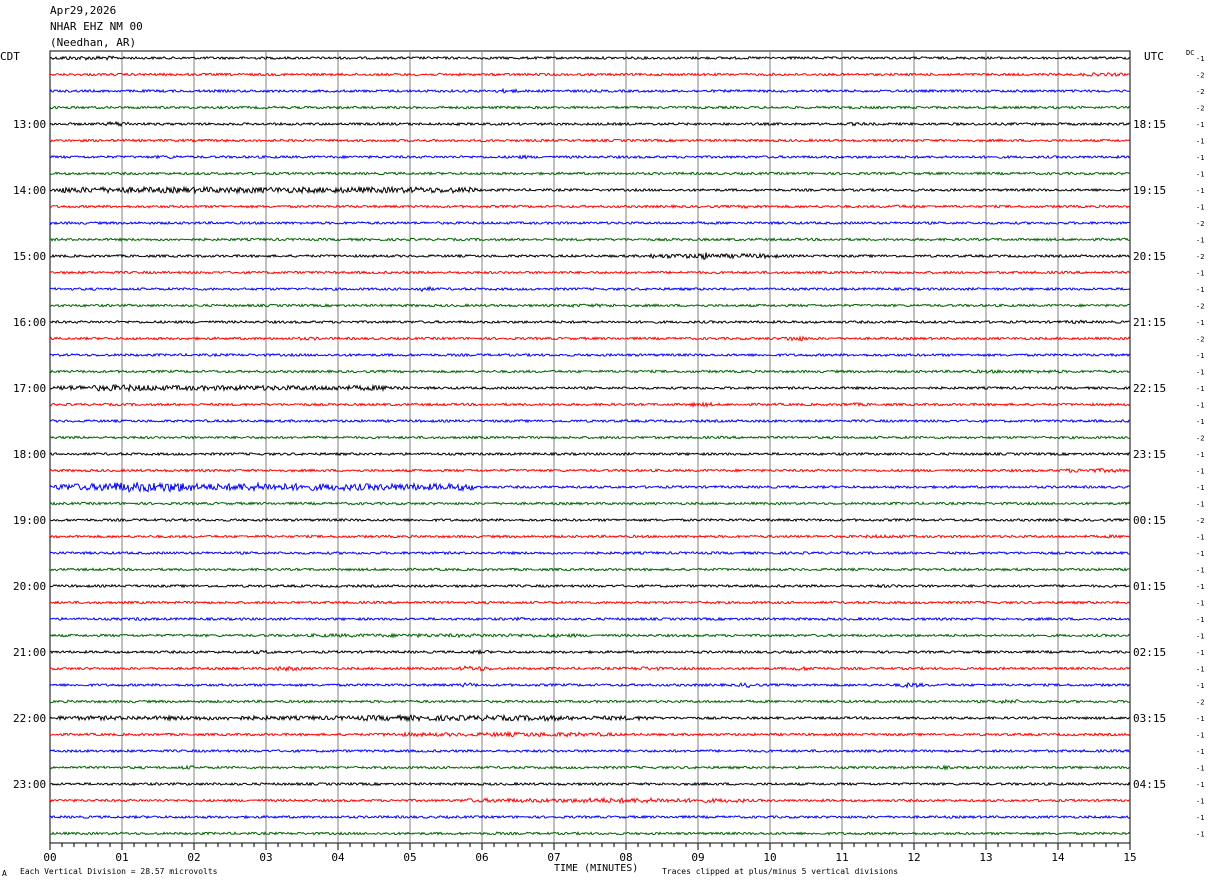 This screenshot has height=886, width=1210. I want to click on dc-label: DC, so click(1190, 53).